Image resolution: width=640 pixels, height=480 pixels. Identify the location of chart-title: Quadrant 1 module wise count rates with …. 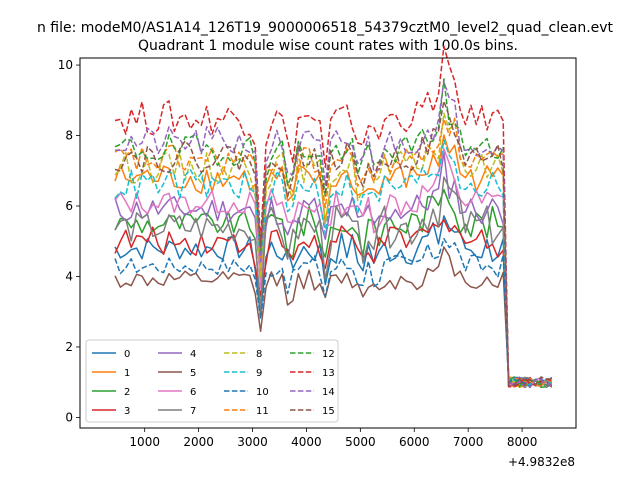
(328, 46).